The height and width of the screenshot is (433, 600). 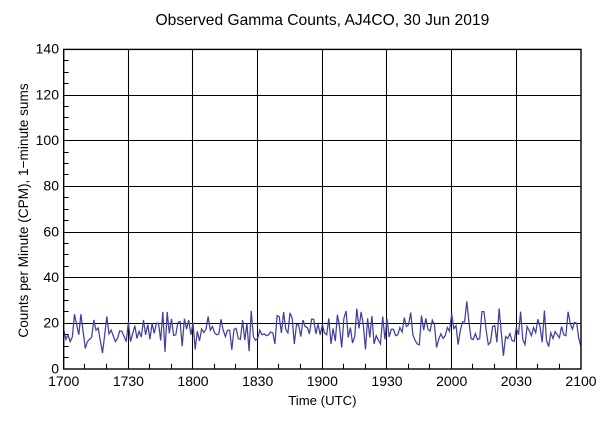 What do you see at coordinates (48, 49) in the screenshot?
I see `svg-text: 140` at bounding box center [48, 49].